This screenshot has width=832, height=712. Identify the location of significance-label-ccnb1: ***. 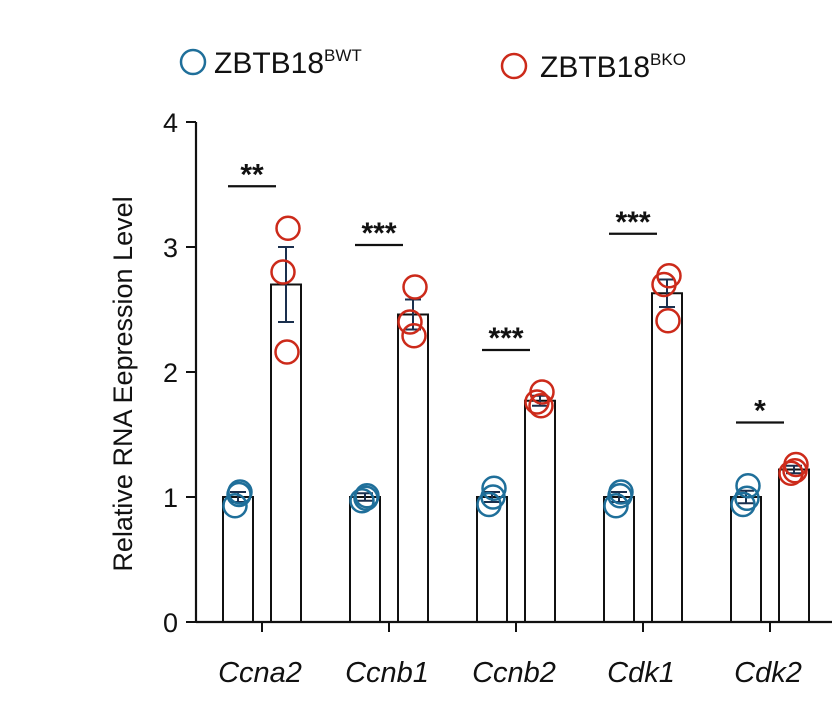
(378, 233).